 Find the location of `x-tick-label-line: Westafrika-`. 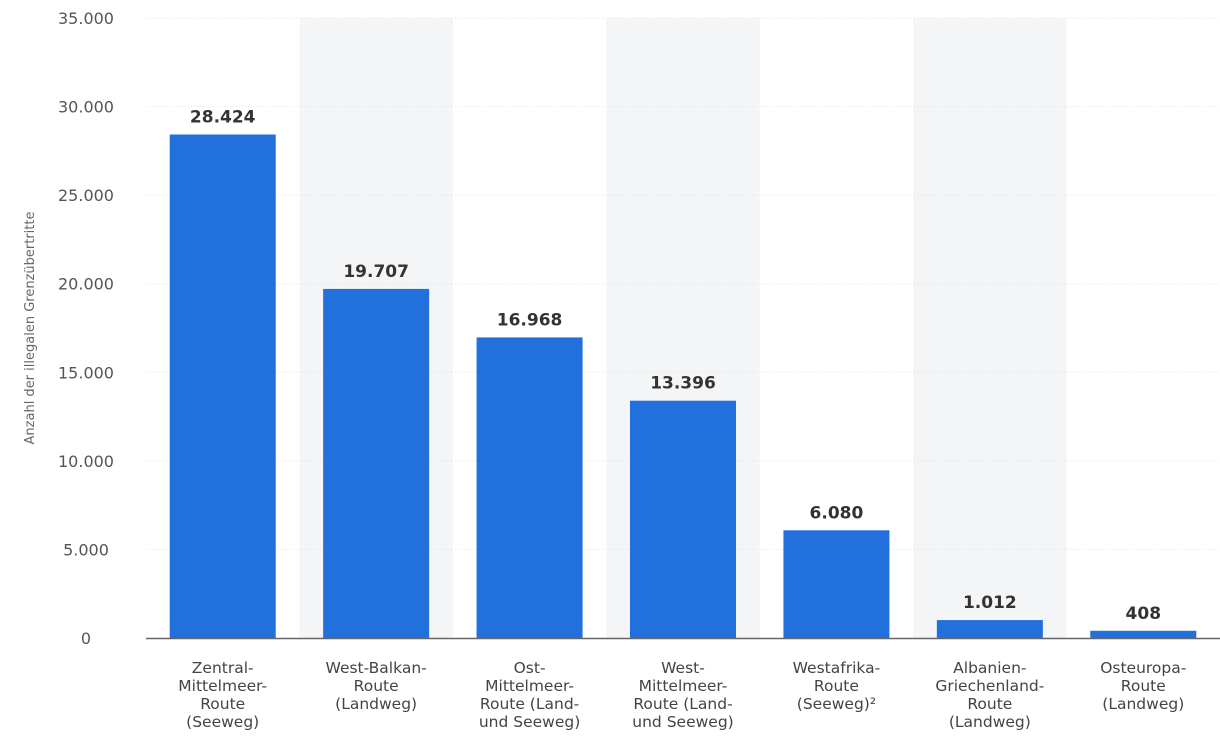

x-tick-label-line: Westafrika- is located at coordinates (837, 668).